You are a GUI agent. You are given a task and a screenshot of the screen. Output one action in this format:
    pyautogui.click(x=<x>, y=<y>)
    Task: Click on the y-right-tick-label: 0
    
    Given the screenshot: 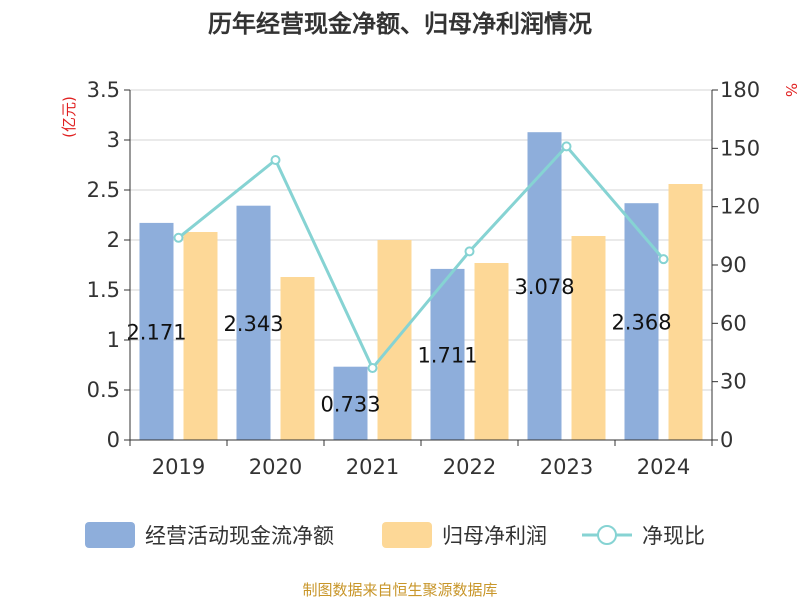 What is the action you would take?
    pyautogui.click(x=726, y=440)
    